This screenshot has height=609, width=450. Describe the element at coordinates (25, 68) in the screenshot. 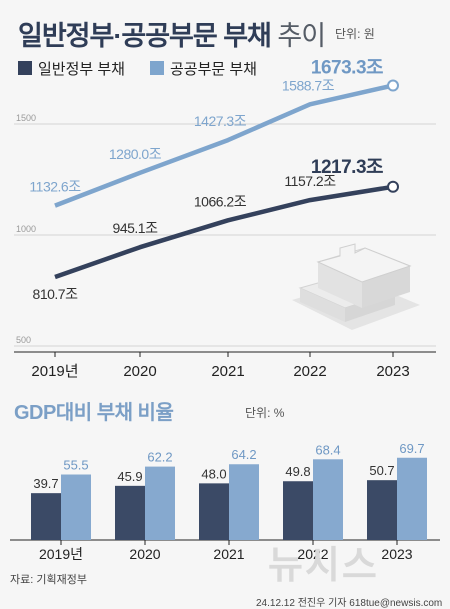

I see `legend-swatch-general` at that location.